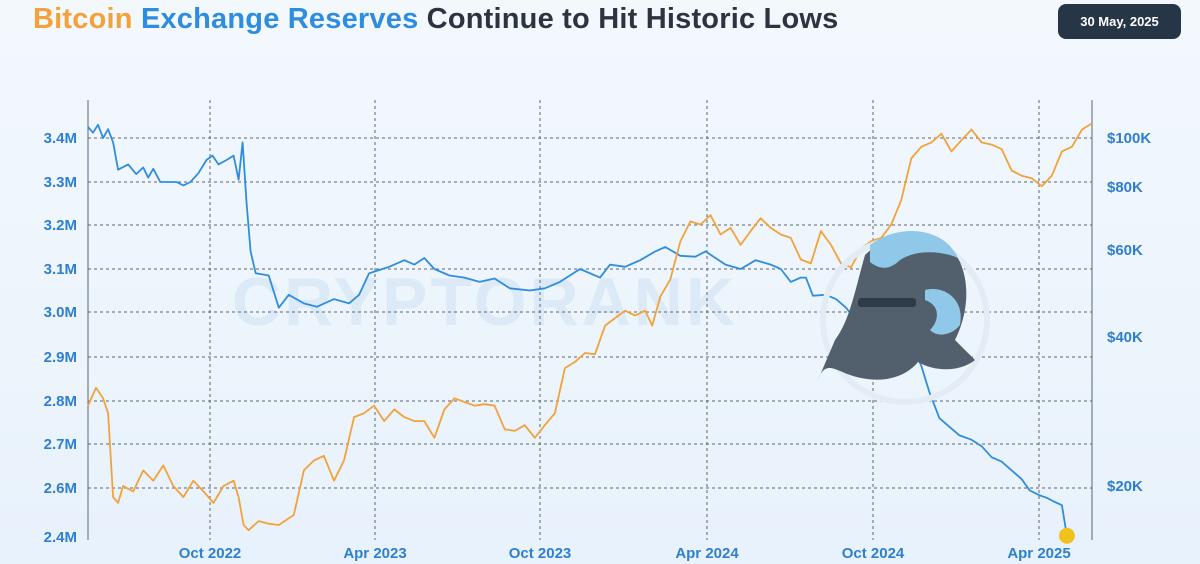  What do you see at coordinates (60, 338) in the screenshot?
I see `y-left-axis: 3.4M 3.3M 3.2M 3.1M 3.0M 2.9M 2.8M 2.7M 2.6M 2.4M` at bounding box center [60, 338].